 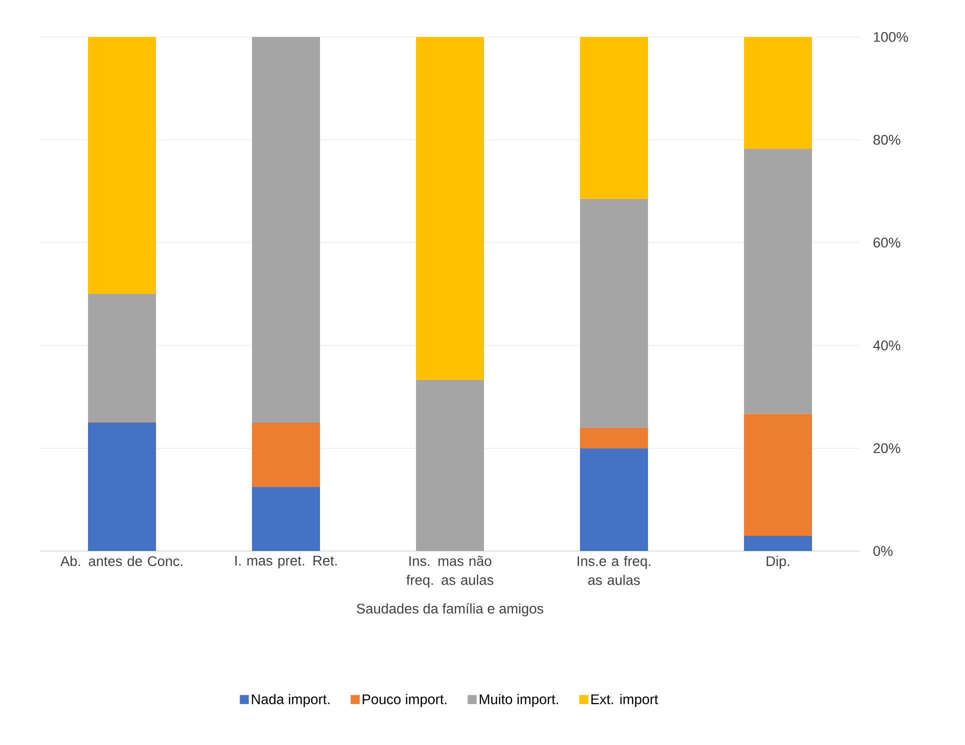 I want to click on y-tick-label: 40%, so click(x=886, y=345).